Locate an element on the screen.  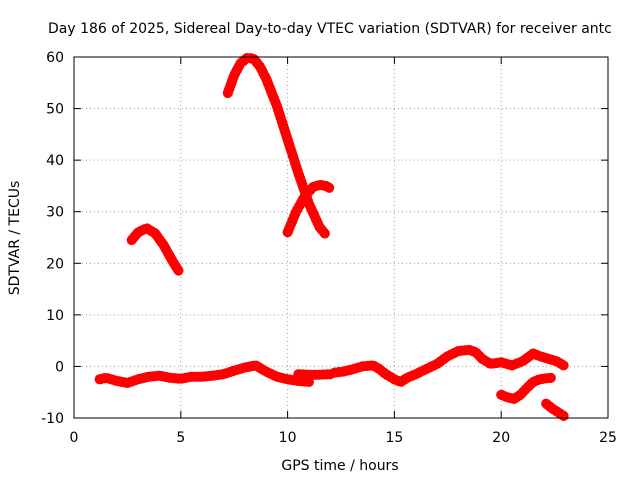
x-tick-label: 25 is located at coordinates (608, 438).